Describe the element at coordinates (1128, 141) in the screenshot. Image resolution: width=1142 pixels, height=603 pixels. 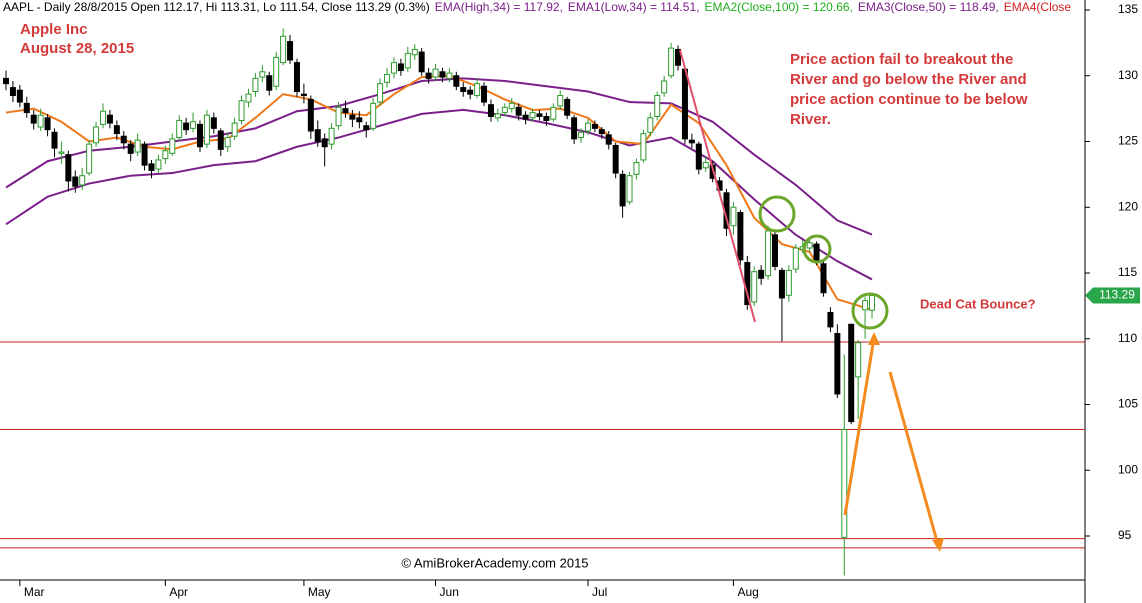
I see `y-tick-label: 125` at that location.